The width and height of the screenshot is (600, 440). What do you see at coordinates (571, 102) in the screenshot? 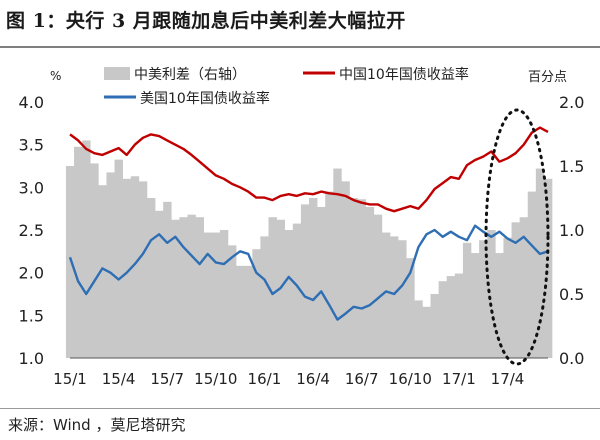
I see `right-tick-label: 2.0` at bounding box center [571, 102].